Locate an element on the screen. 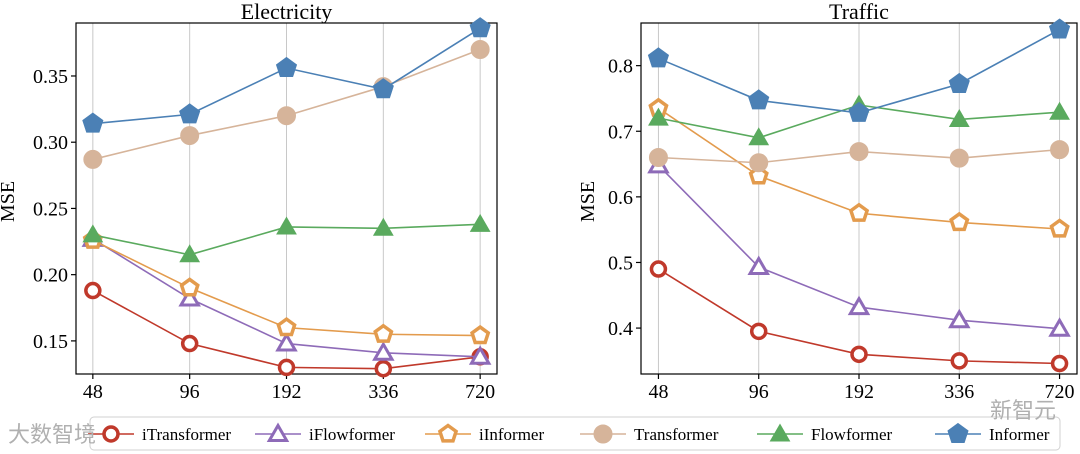 This screenshot has height=454, width=1080. y-tick-label: 0.30 is located at coordinates (50, 143).